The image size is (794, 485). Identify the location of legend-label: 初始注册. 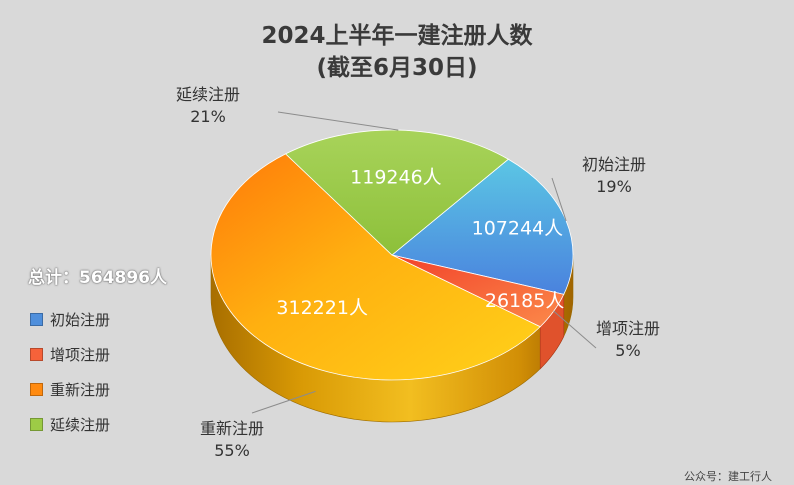
(80, 320).